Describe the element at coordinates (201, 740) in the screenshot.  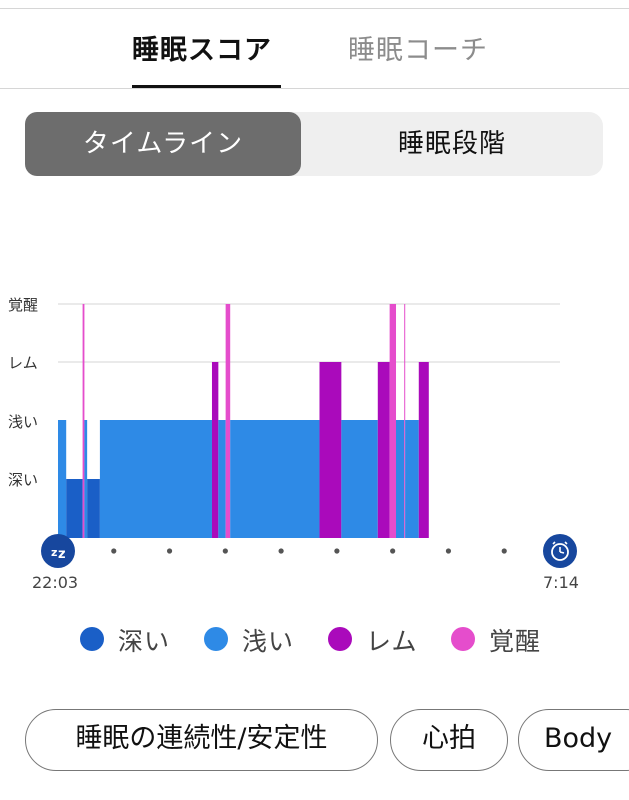
I see `chip-sleep-continuity: 睡眠の連続性/安定性` at that location.